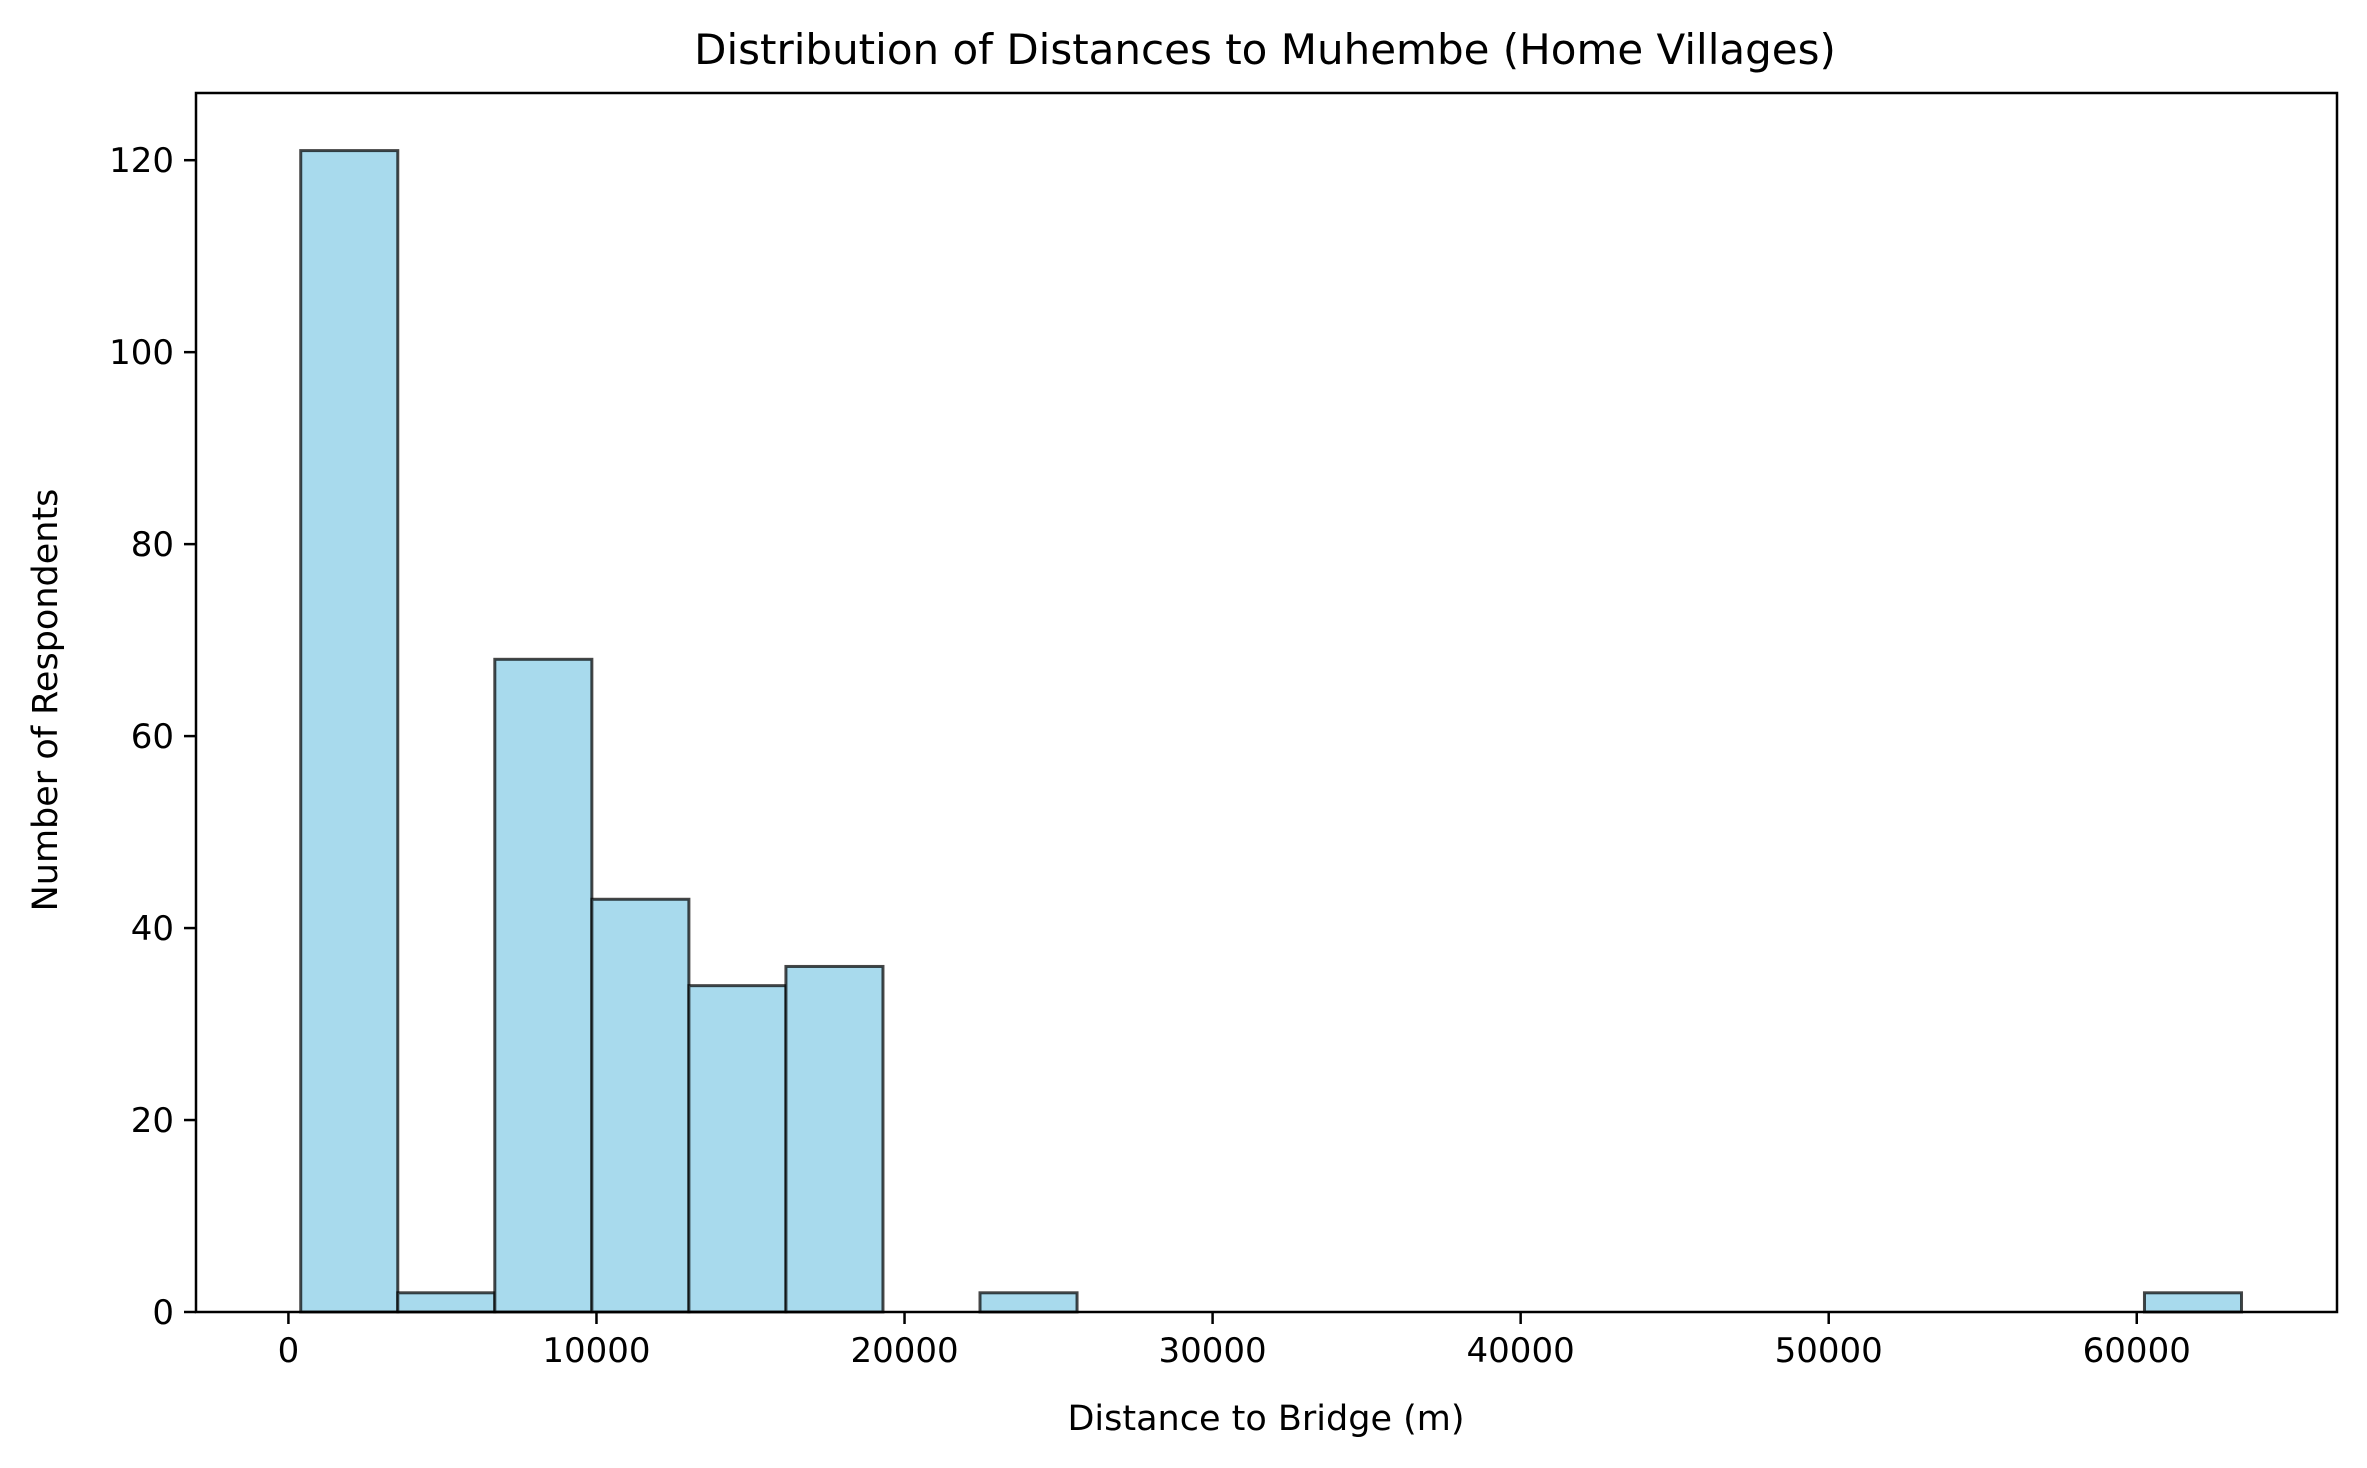 This screenshot has height=1468, width=2367. Describe the element at coordinates (289, 1351) in the screenshot. I see `x-tick-label: 0` at that location.